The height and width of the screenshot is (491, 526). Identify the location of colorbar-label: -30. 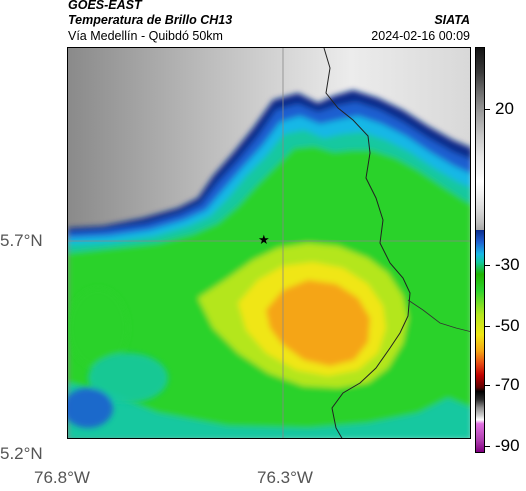
(507, 264).